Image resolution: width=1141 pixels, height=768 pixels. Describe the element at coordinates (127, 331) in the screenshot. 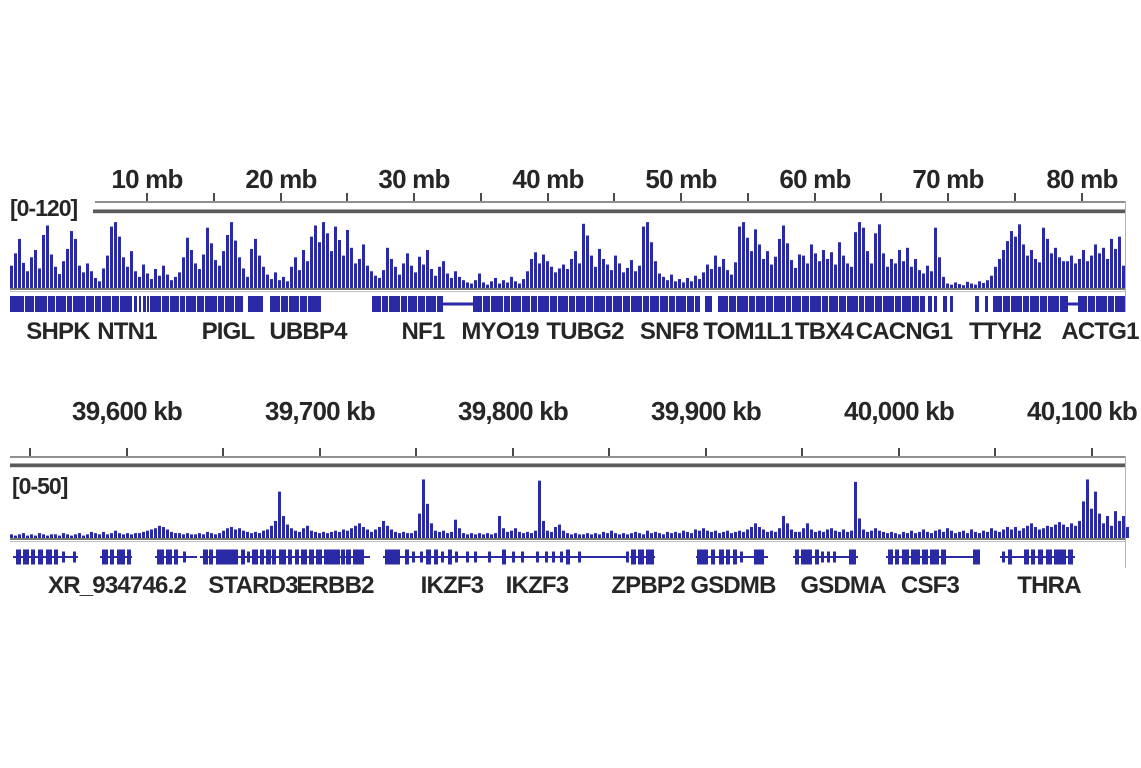

I see `gene-label: NTN1` at that location.